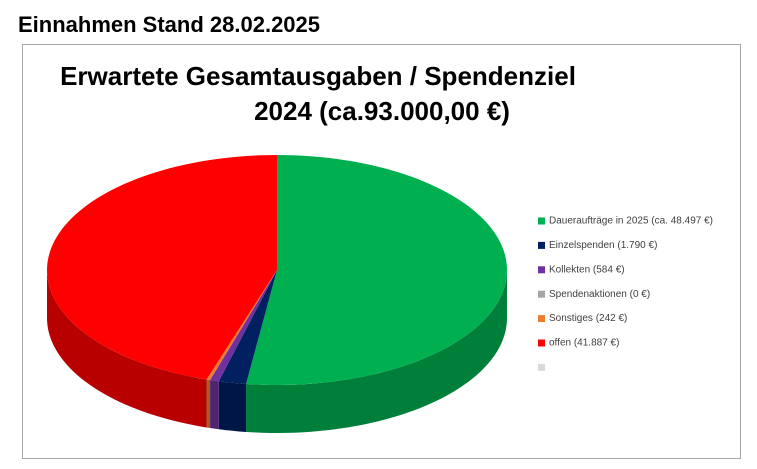 This screenshot has height=469, width=757. I want to click on chart-title: Erwartete Gesamtausgaben / Spendenziel, so click(318, 76).